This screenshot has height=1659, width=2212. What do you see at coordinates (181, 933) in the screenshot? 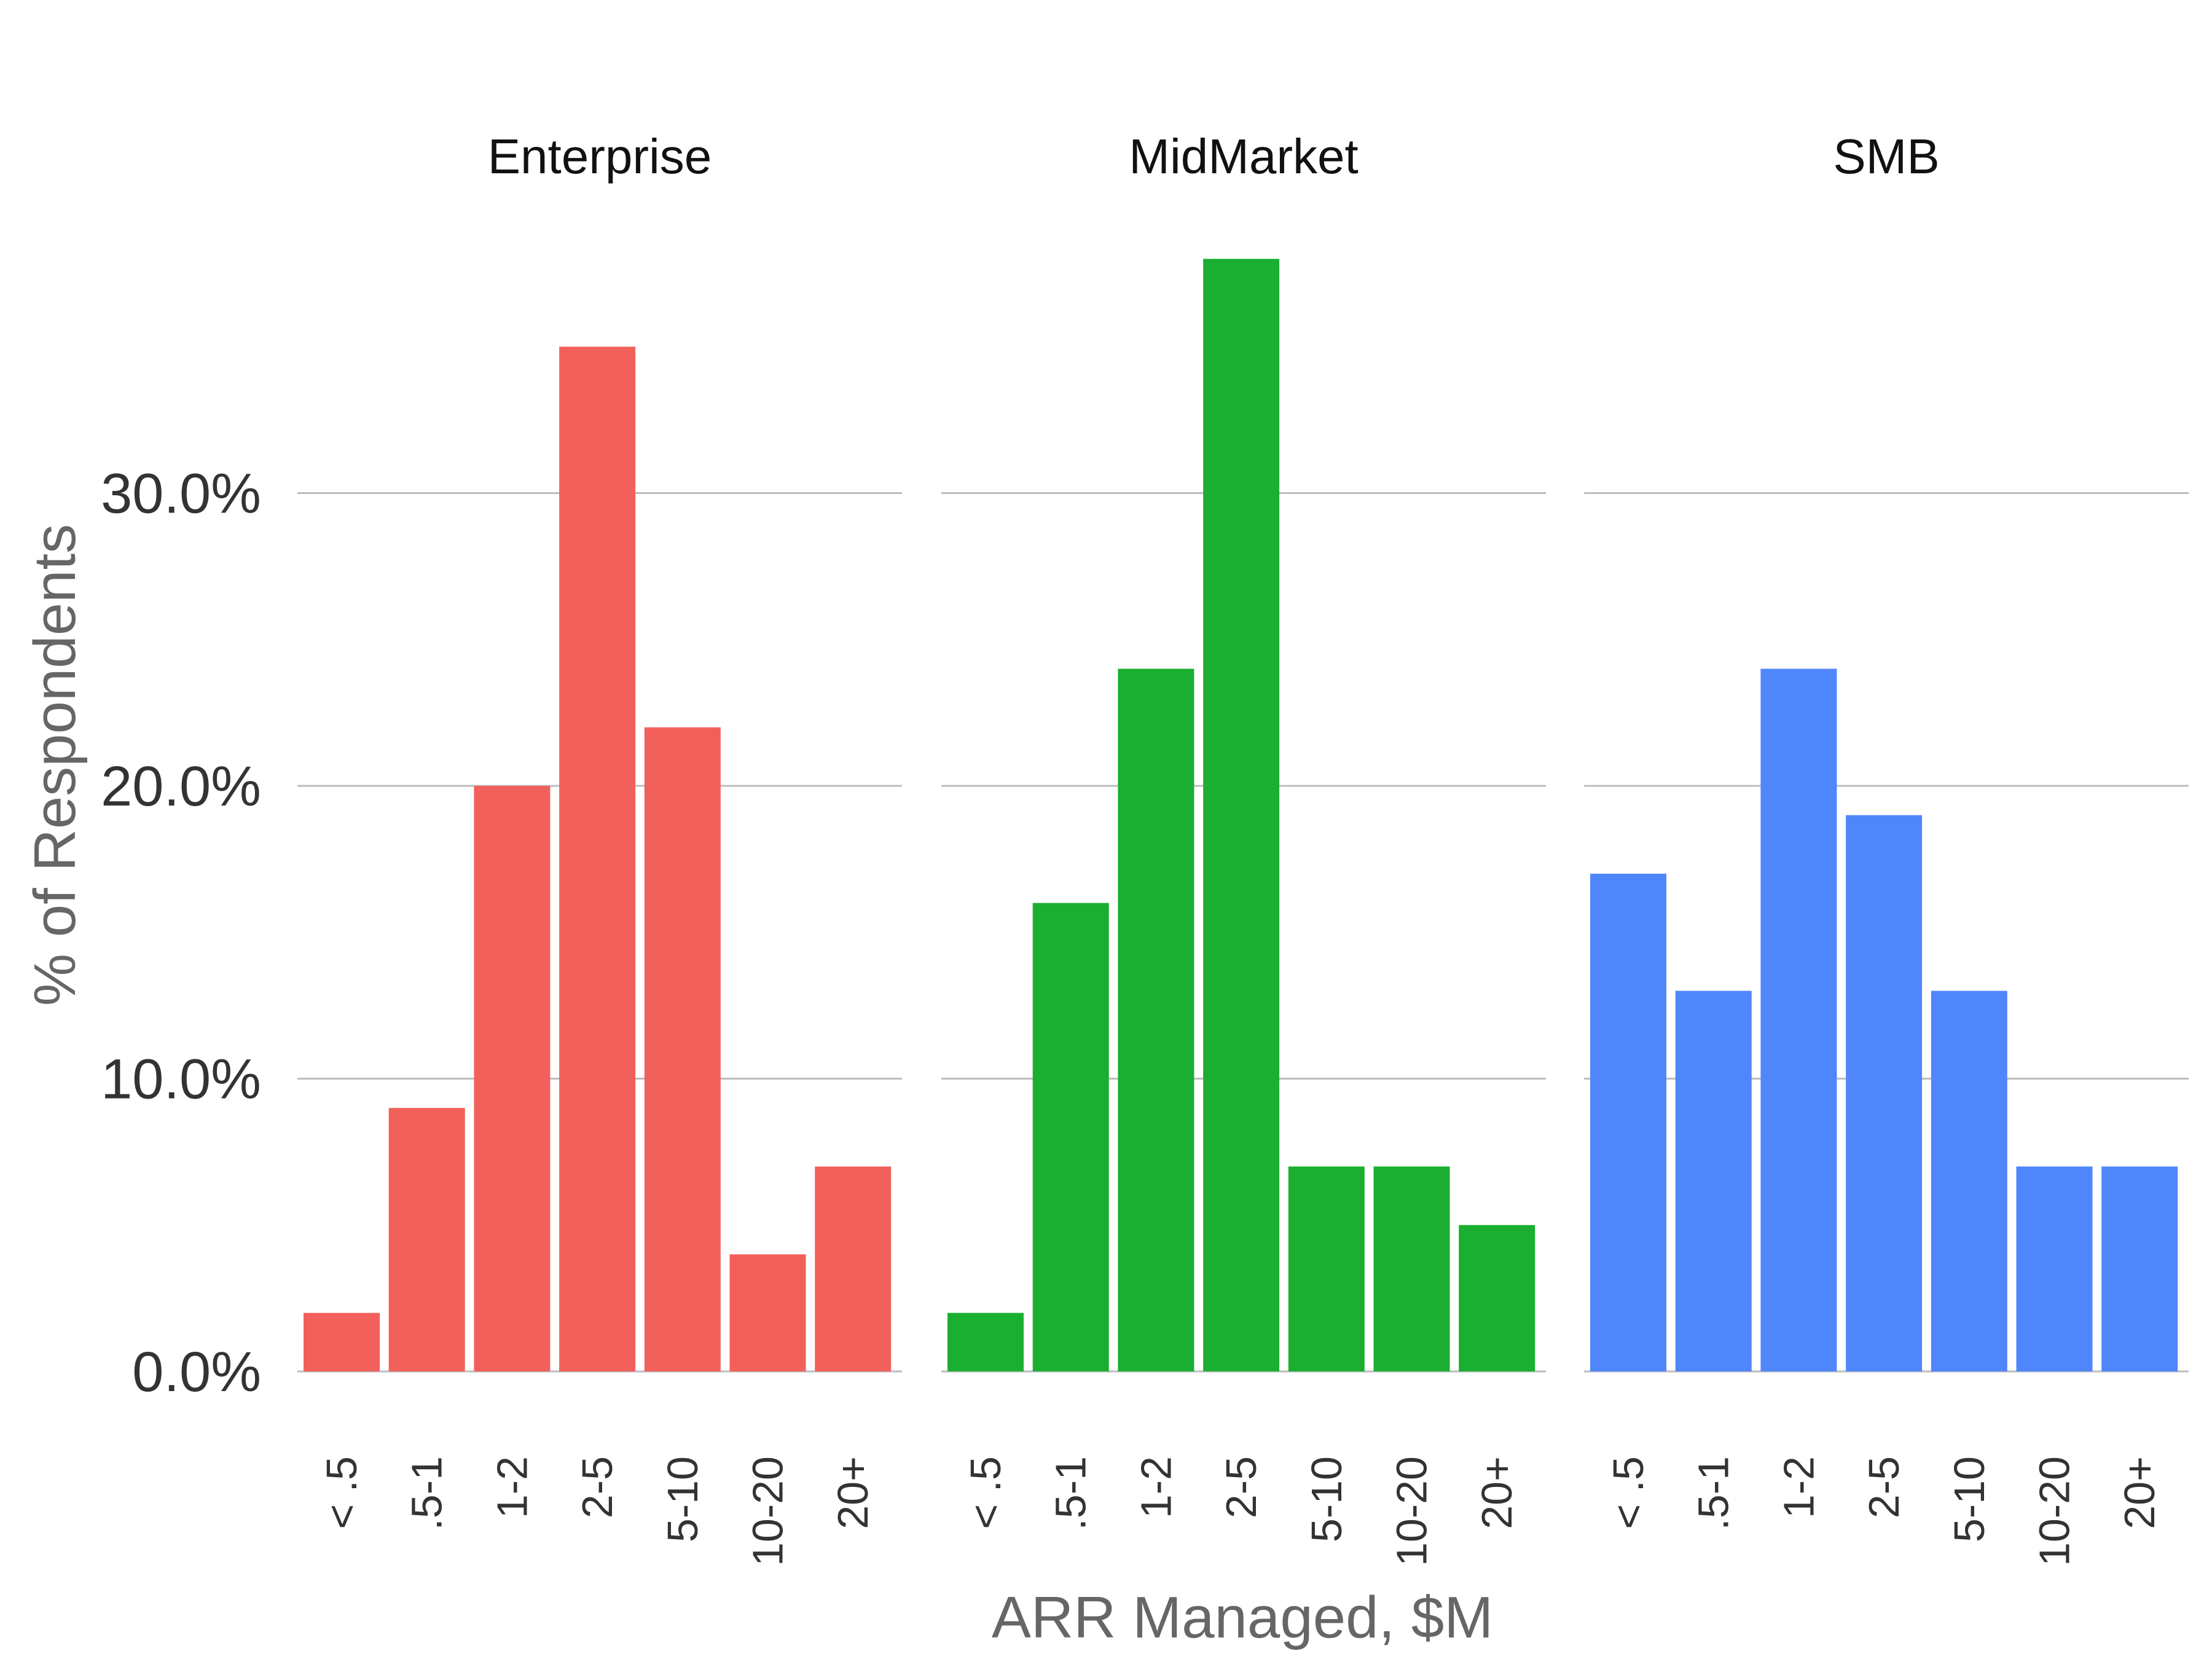
I see `y-axis-ticks: 0.0% 10.0% 20.0% 30.0%` at bounding box center [181, 933].